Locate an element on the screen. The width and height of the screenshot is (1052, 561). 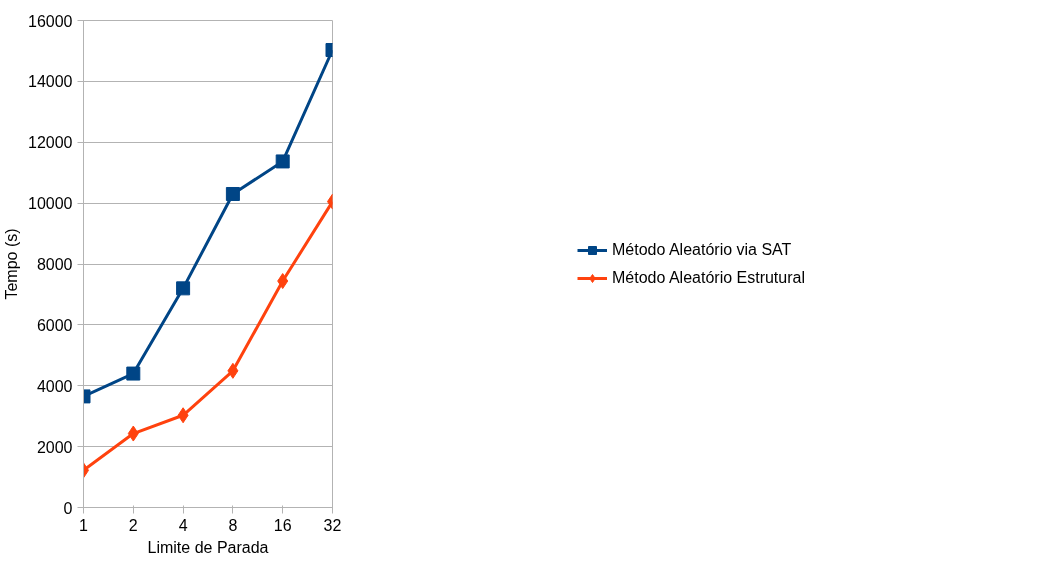
legend-label: Método Aleatório via SAT is located at coordinates (702, 249).